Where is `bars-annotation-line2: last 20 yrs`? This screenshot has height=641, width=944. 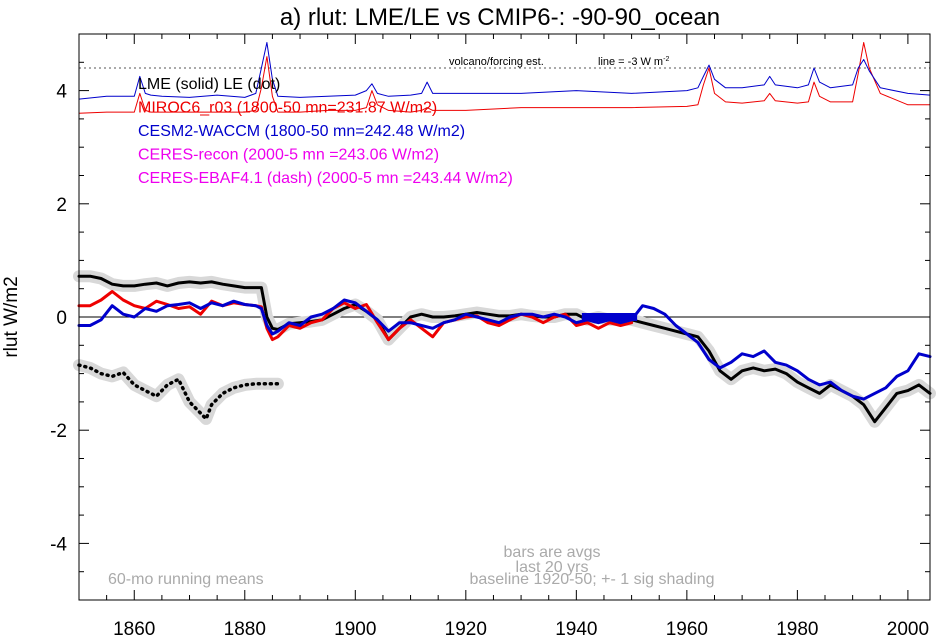
bars-annotation-line2: last 20 yrs is located at coordinates (552, 567).